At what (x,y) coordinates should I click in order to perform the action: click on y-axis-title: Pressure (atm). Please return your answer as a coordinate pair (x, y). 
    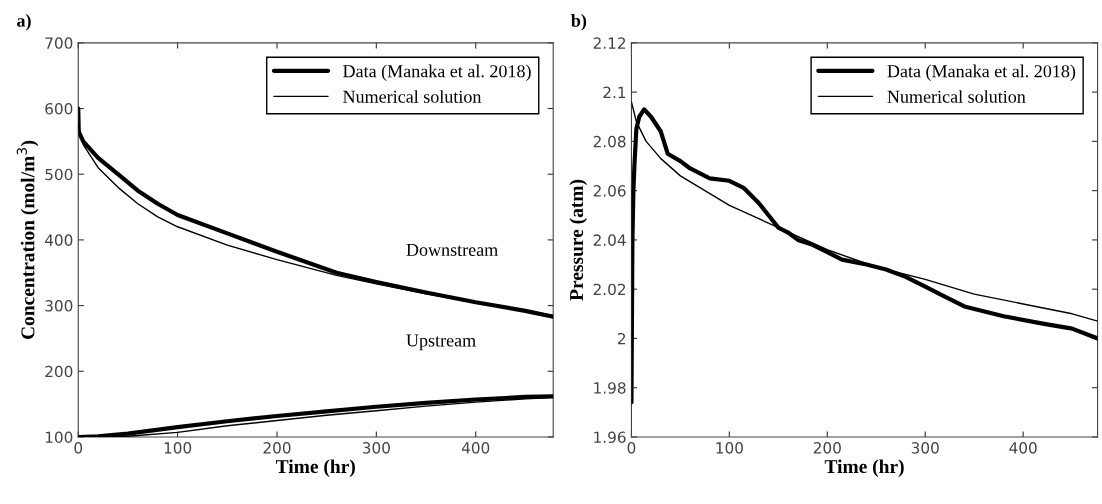
    Looking at the image, I should click on (578, 240).